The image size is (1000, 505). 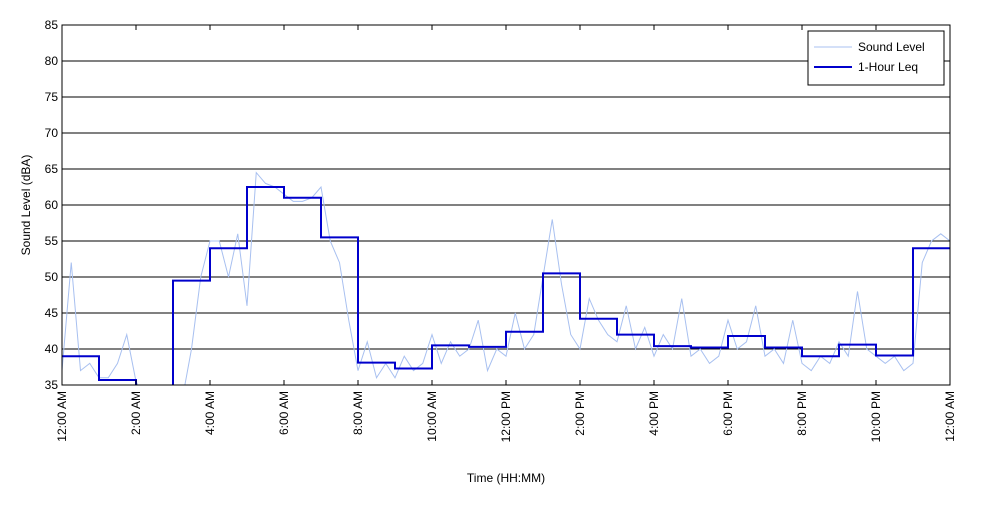 I want to click on y-axis-label: Sound Level (dBA), so click(x=26, y=205).